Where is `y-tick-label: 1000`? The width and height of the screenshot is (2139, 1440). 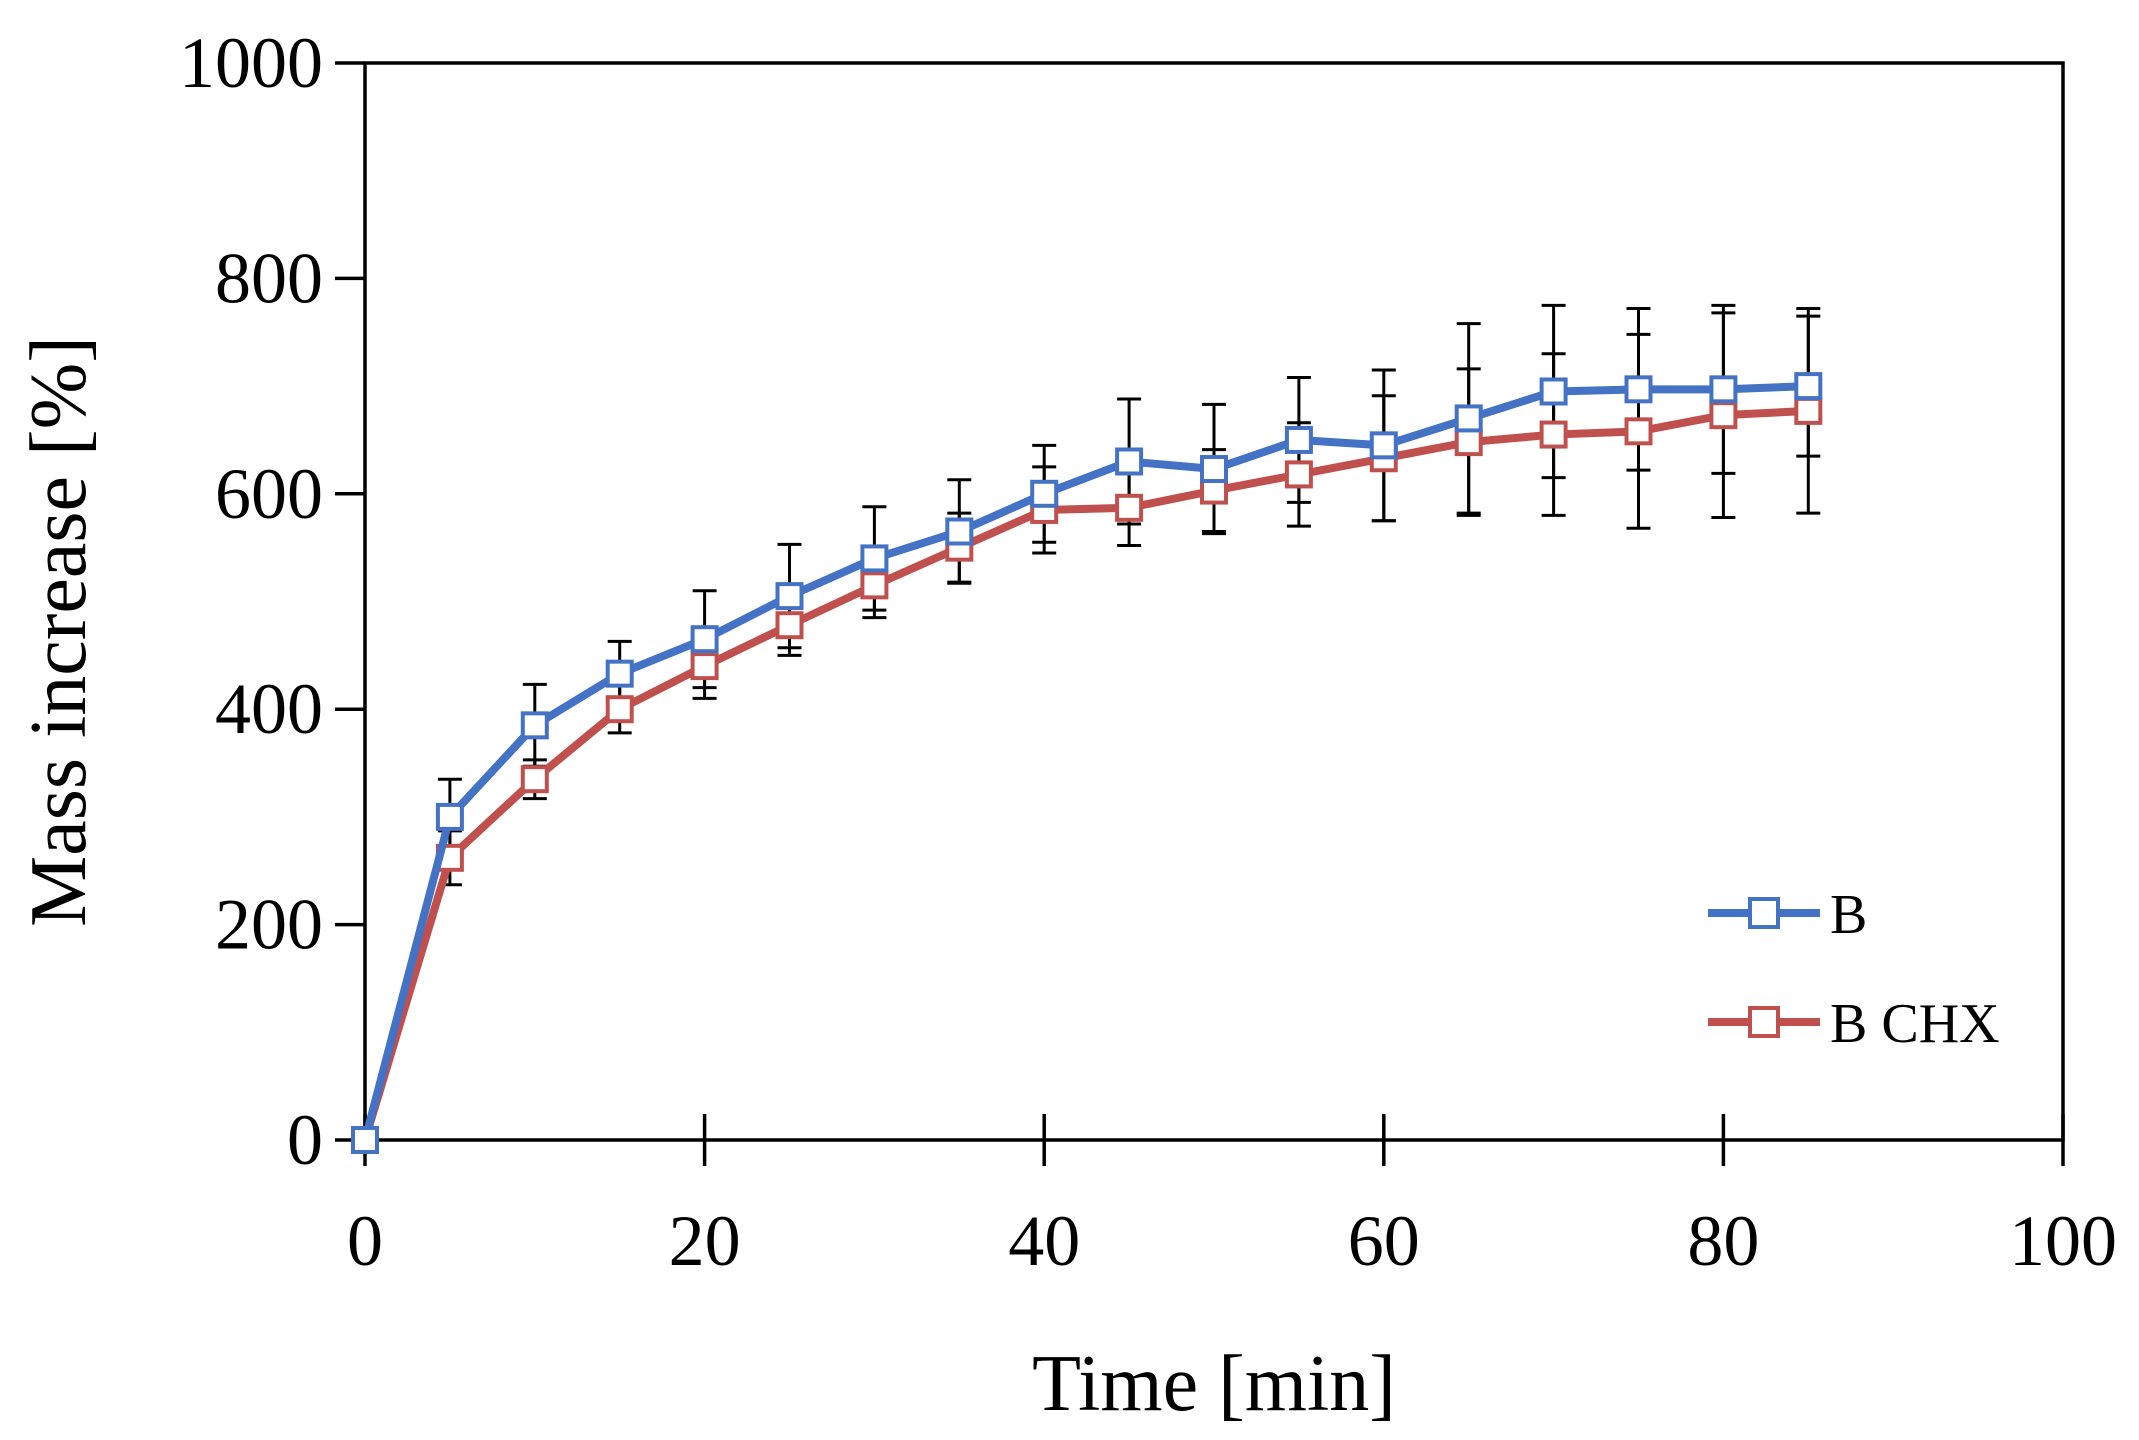 y-tick-label: 1000 is located at coordinates (251, 63).